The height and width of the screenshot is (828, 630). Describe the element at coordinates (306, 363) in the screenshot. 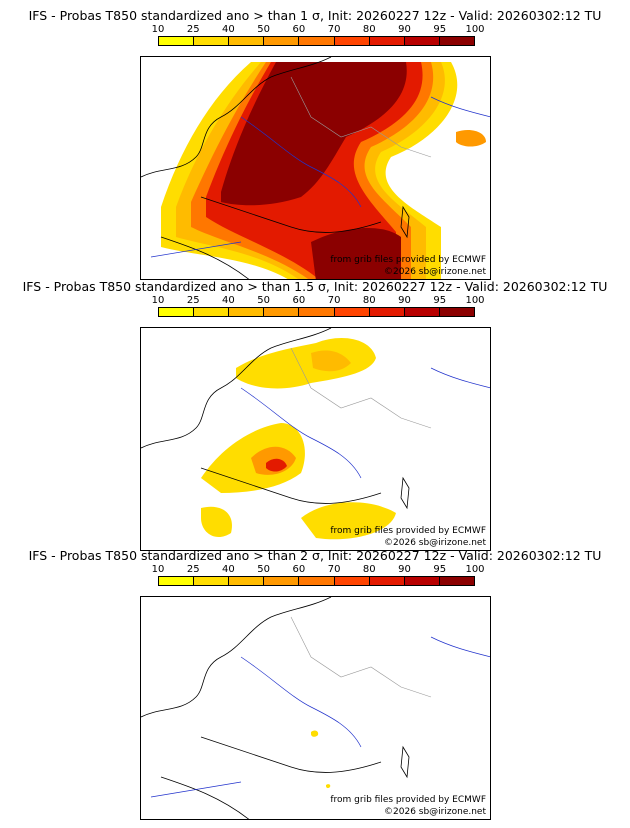

I see `prob-area-north` at that location.